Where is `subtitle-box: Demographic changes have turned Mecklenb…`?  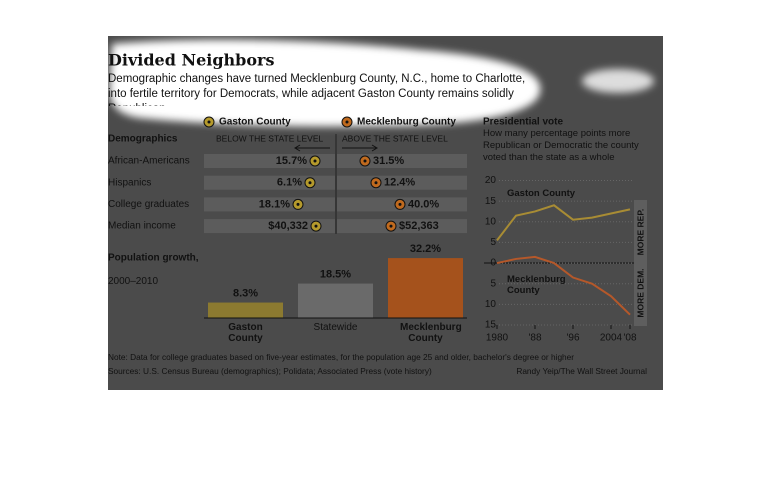
subtitle-box: Demographic changes have turned Mecklenb… is located at coordinates (317, 89).